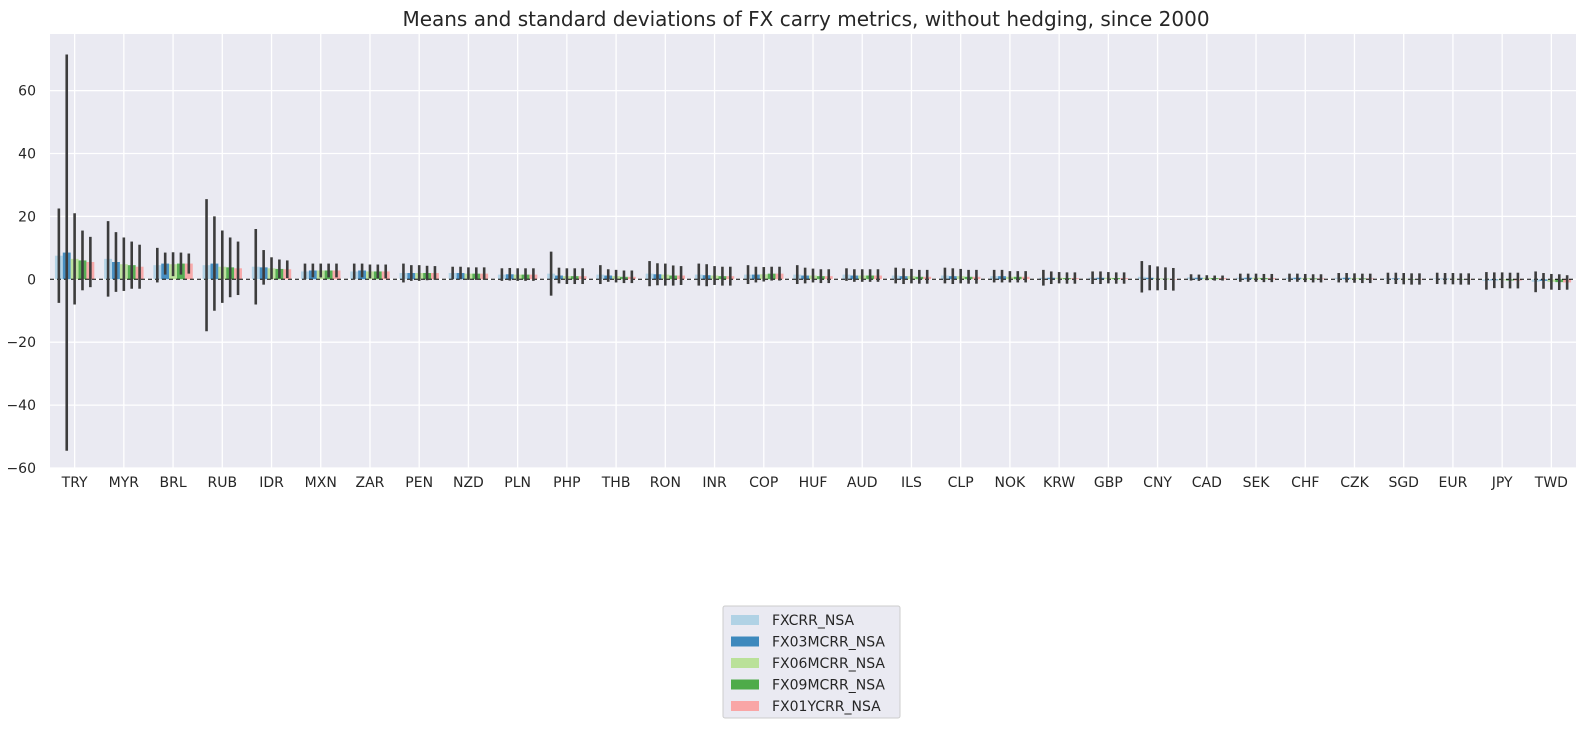 Image resolution: width=1584 pixels, height=729 pixels. Describe the element at coordinates (468, 483) in the screenshot. I see `x-tick-label: NZD` at that location.